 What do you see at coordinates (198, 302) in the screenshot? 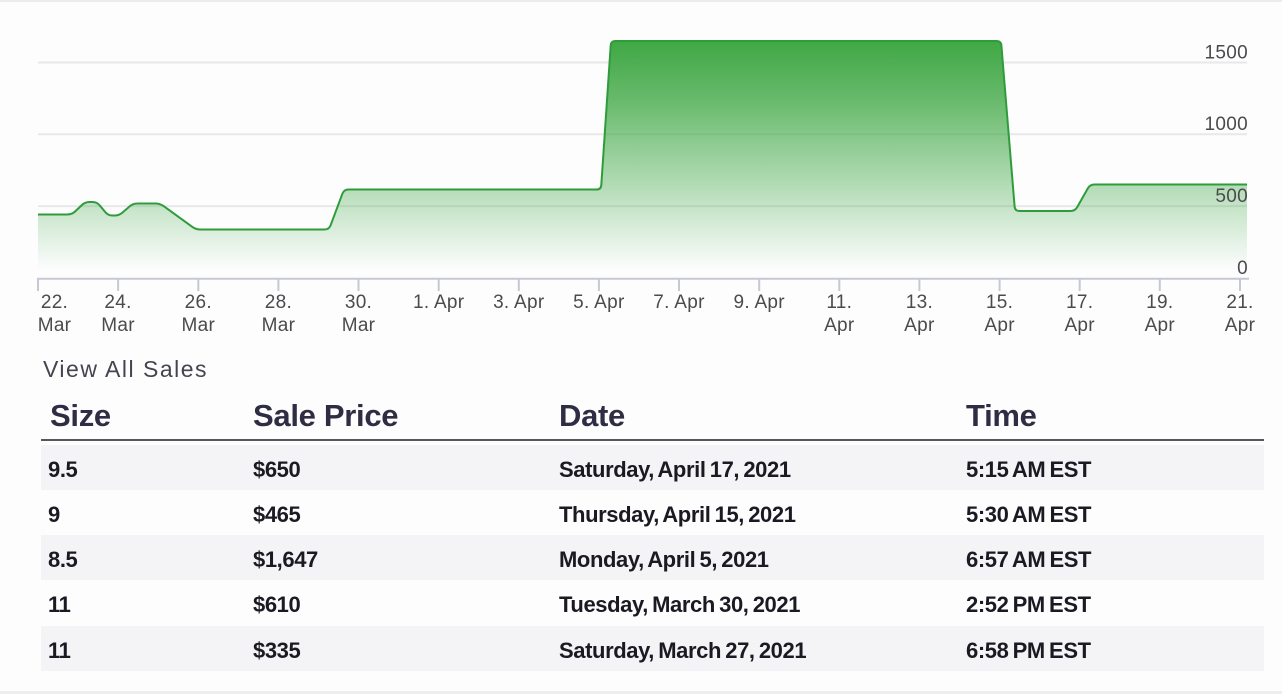
I see `svg-text: 26.` at bounding box center [198, 302].